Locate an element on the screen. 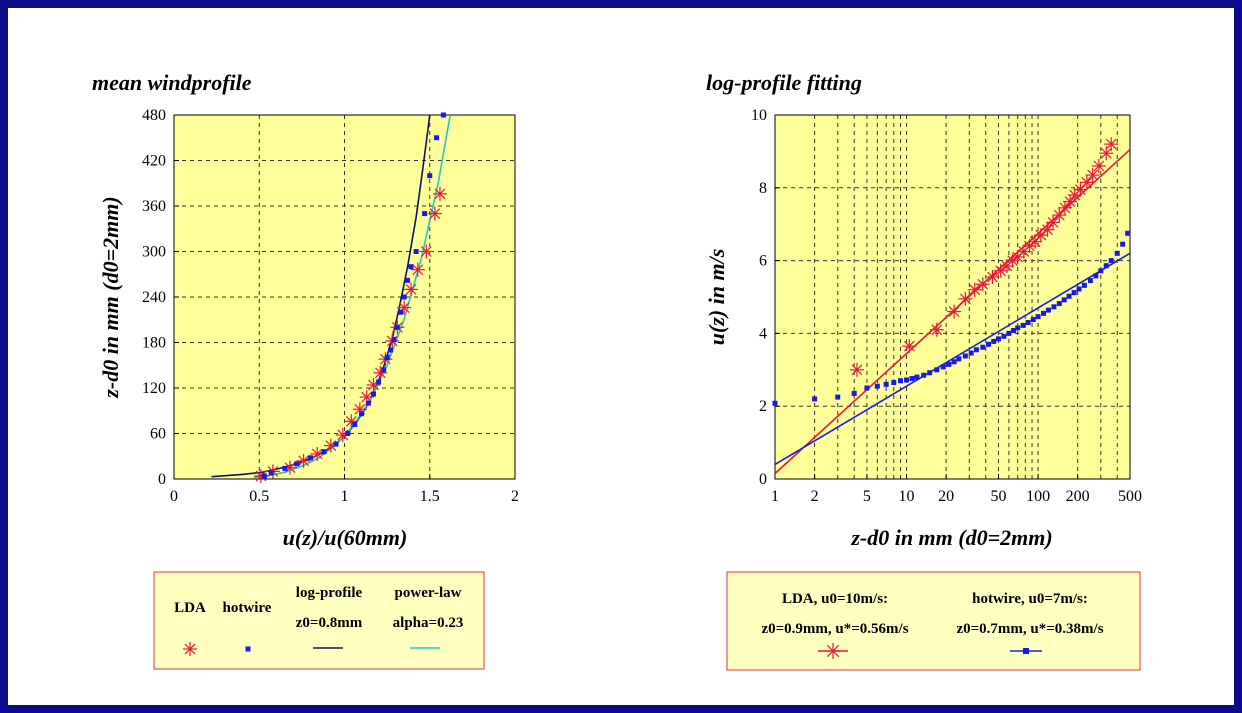 This screenshot has height=713, width=1242. y-tick-label: 2 is located at coordinates (763, 406).